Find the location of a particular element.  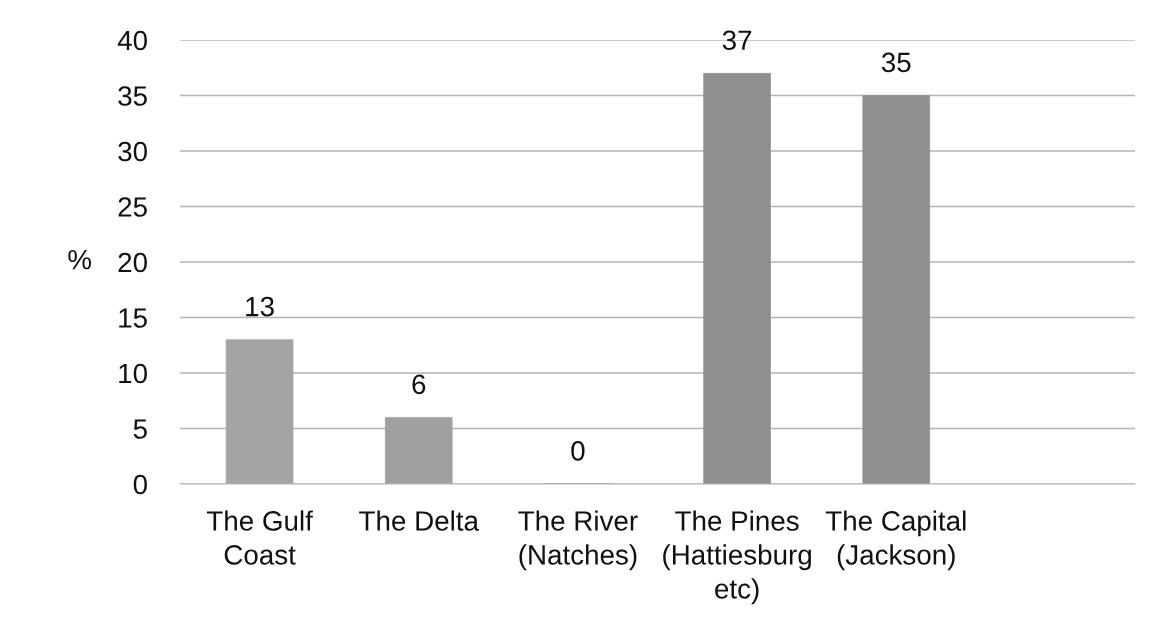

data-label: 13 is located at coordinates (260, 306).